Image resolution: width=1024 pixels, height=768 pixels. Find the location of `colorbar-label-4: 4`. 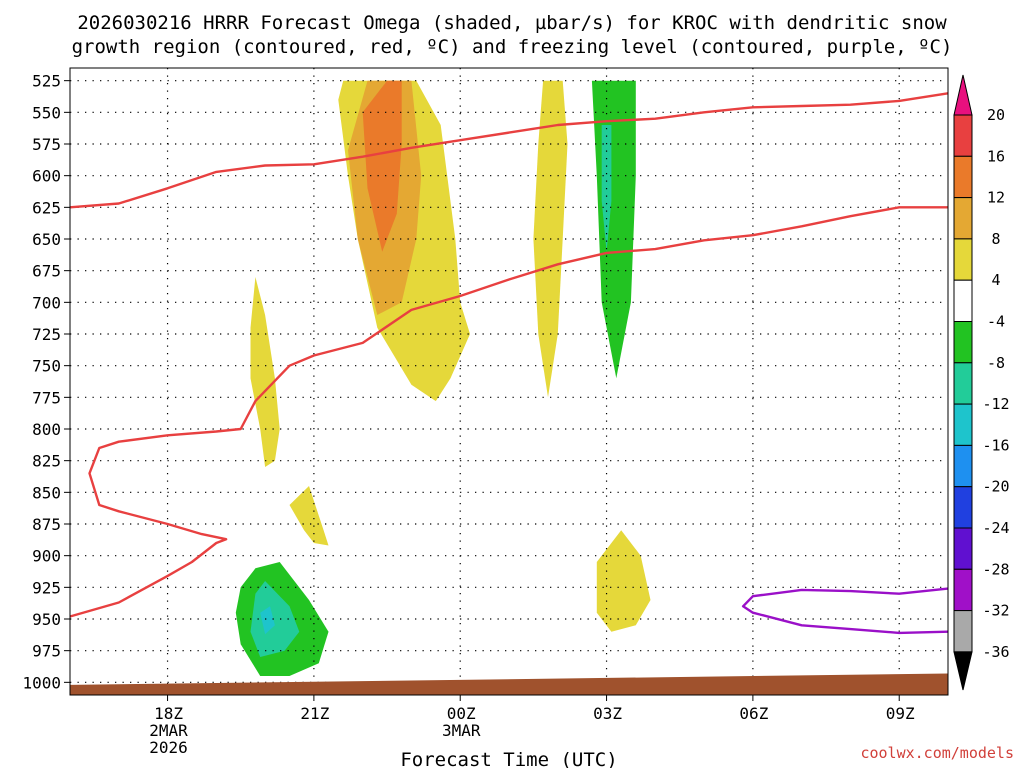

colorbar-label-4: 4 is located at coordinates (995, 280).